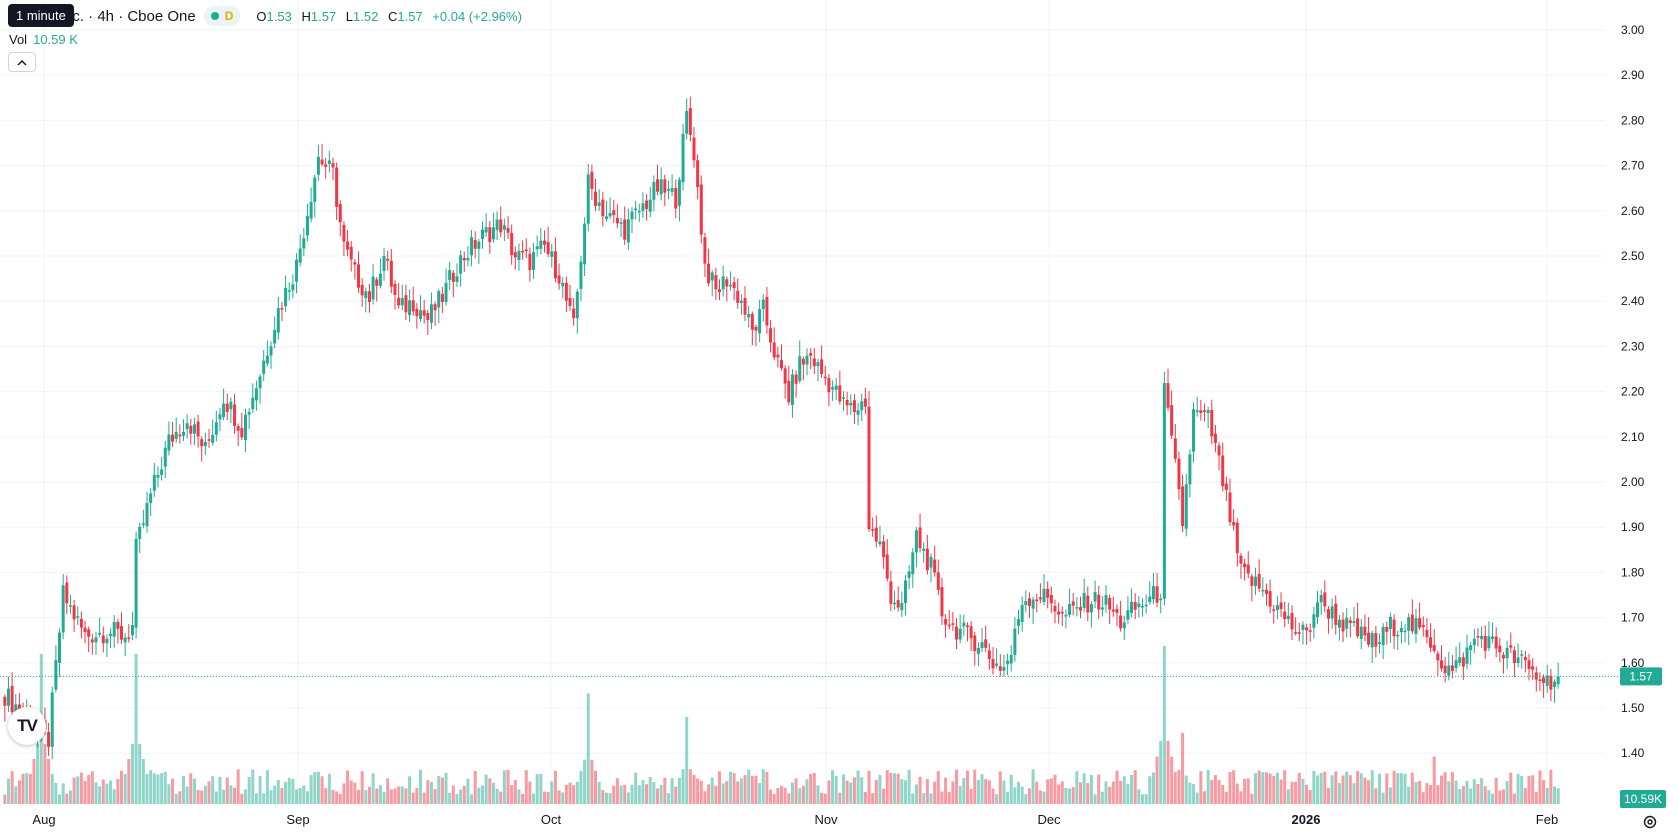 The height and width of the screenshot is (835, 1678). I want to click on price-tick-label: 2.20, so click(1633, 392).